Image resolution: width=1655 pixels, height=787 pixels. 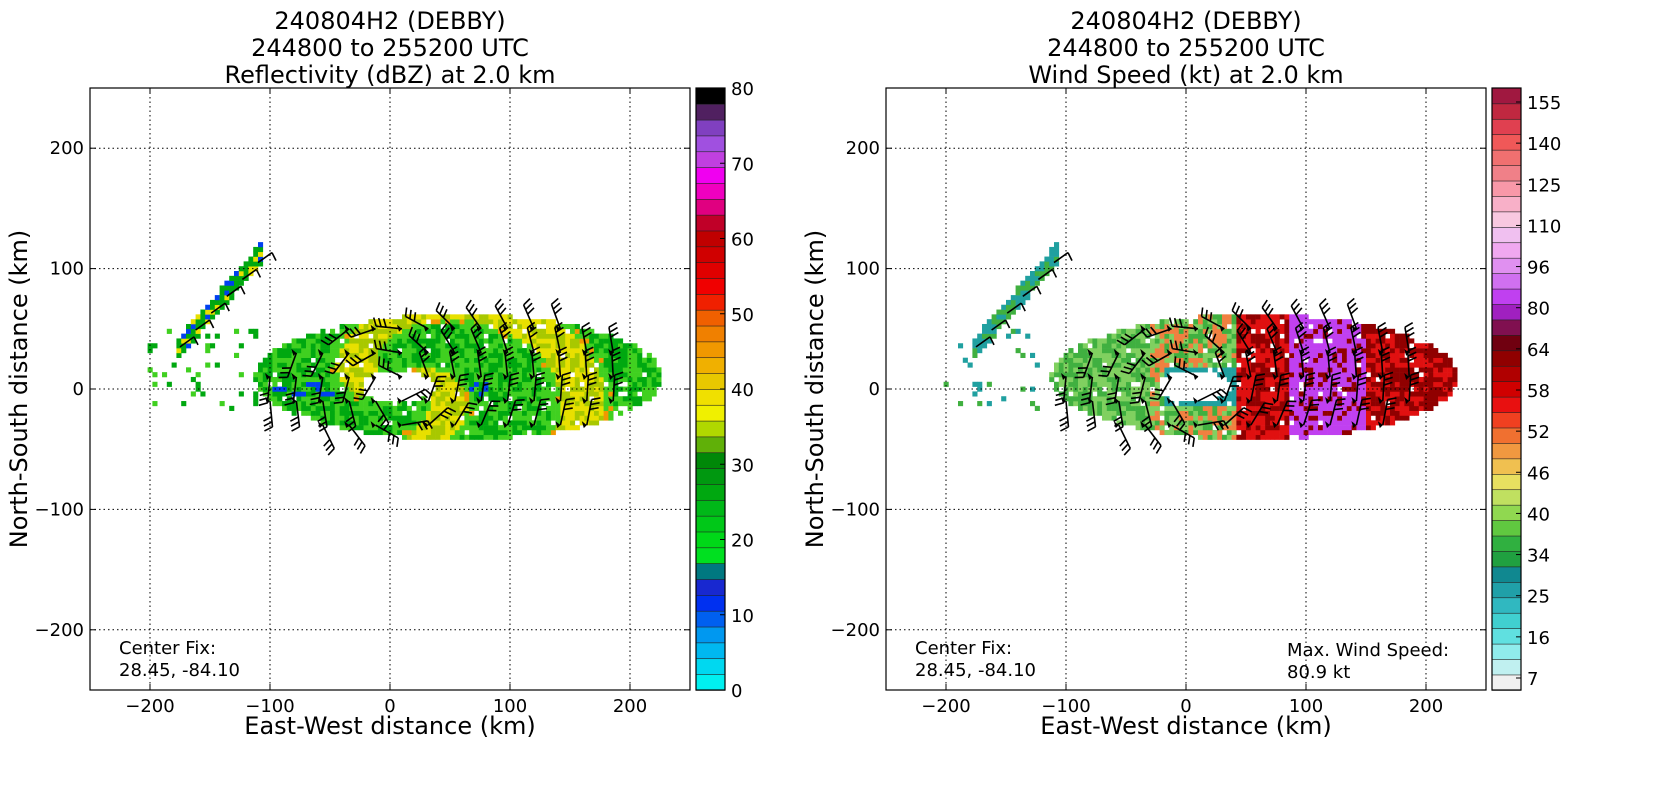 What do you see at coordinates (736, 691) in the screenshot?
I see `colorbar-tick-label: 0` at bounding box center [736, 691].